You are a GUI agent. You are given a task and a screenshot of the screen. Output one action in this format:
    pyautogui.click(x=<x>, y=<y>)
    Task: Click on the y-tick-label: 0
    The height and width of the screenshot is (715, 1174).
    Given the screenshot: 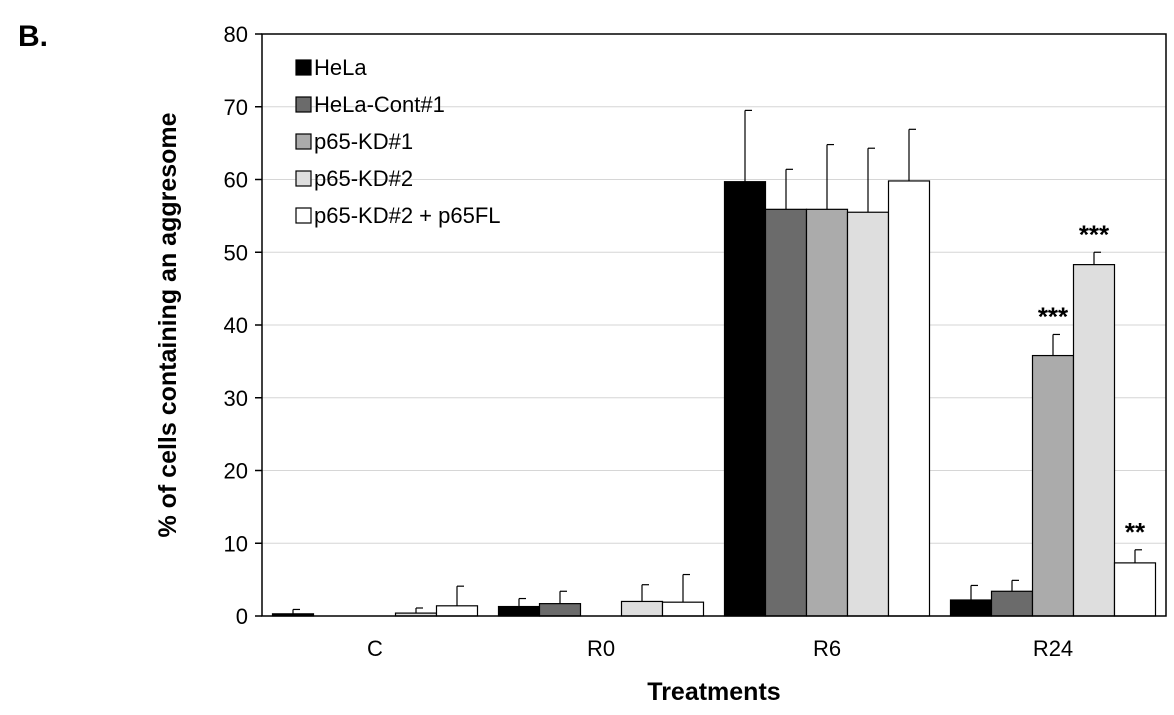 What is the action you would take?
    pyautogui.click(x=242, y=616)
    